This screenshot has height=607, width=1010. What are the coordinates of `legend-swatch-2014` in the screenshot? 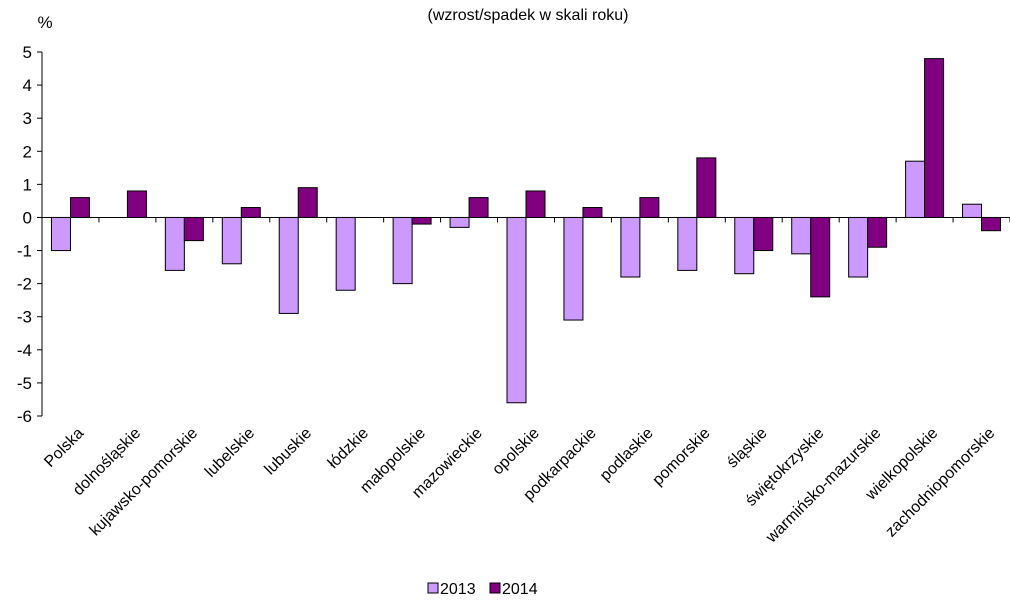 It's located at (495, 588).